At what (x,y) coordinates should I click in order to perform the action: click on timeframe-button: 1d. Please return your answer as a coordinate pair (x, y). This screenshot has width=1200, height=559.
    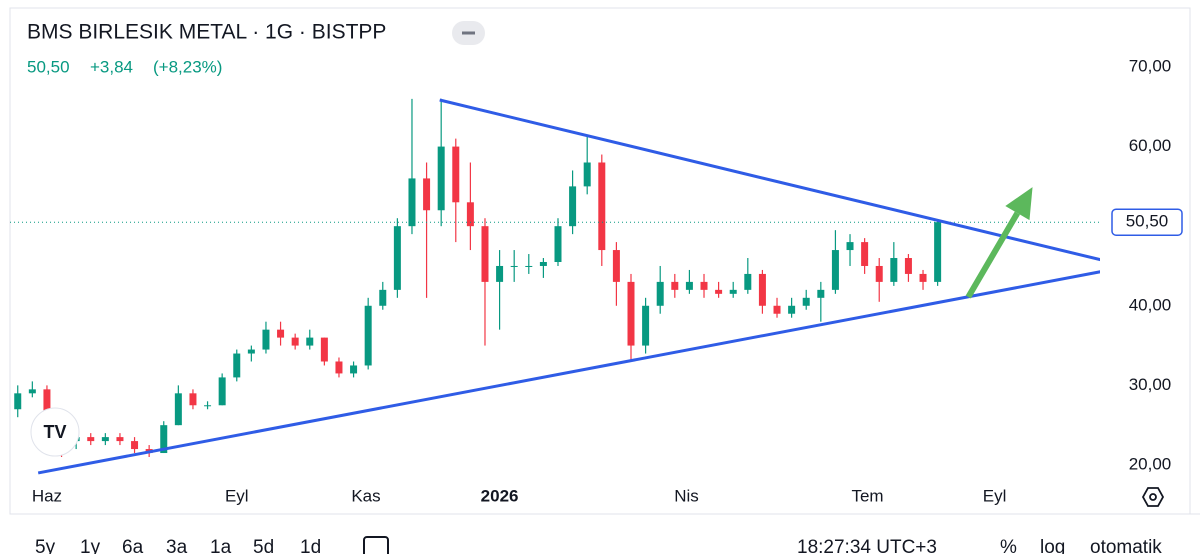
    Looking at the image, I should click on (310, 547).